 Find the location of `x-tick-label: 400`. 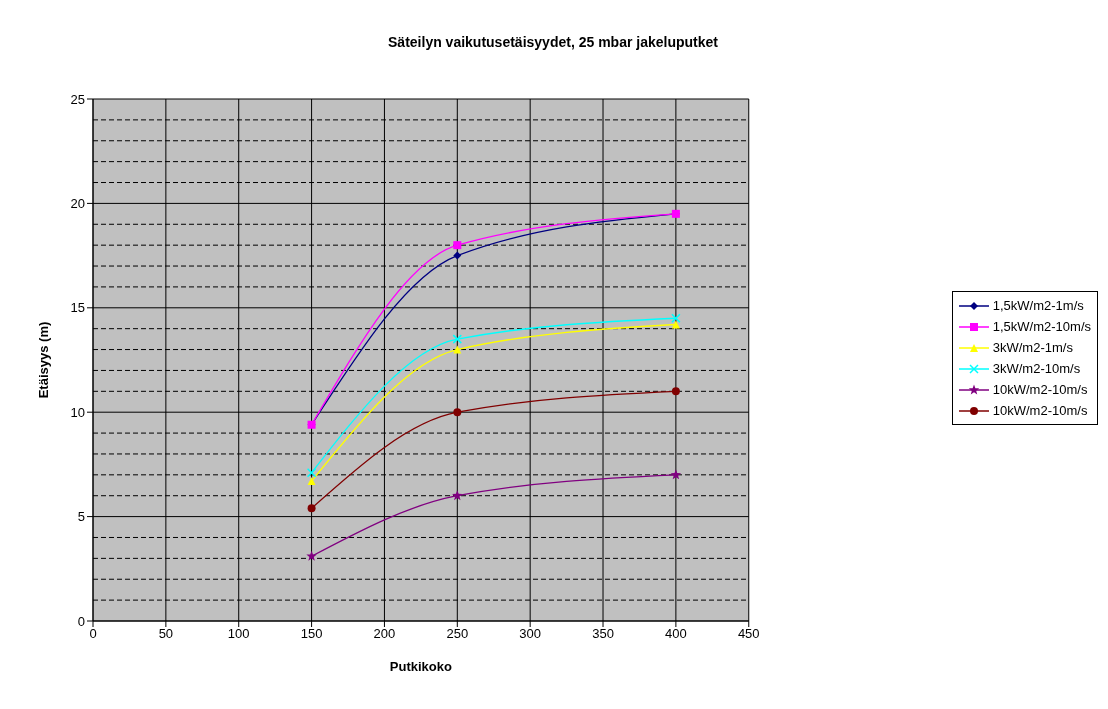

x-tick-label: 400 is located at coordinates (676, 634).